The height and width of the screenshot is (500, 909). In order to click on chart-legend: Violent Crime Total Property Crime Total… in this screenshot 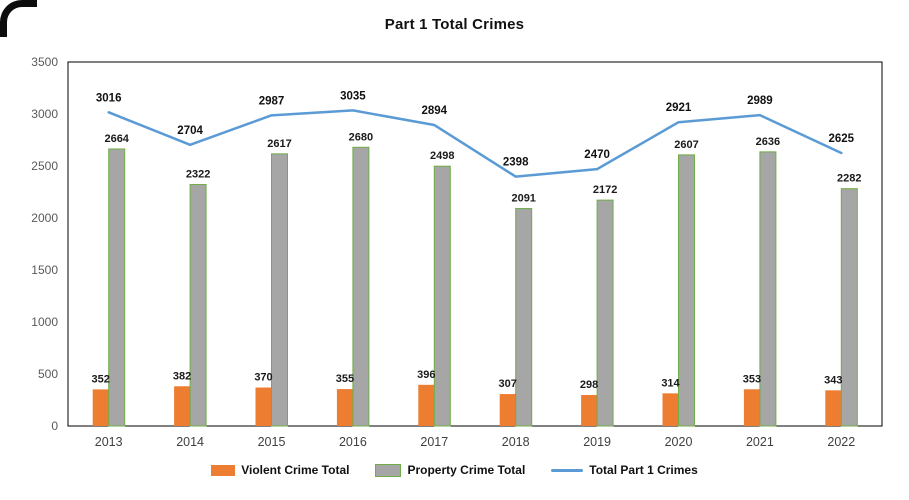, I will do `click(454, 470)`.